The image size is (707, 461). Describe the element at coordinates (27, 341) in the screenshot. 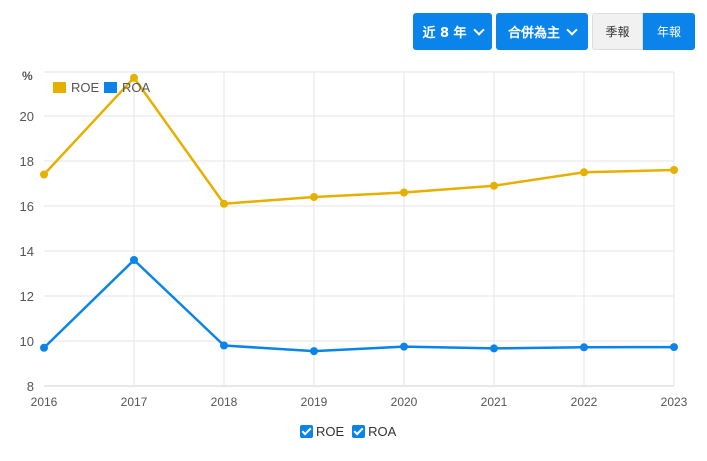

I see `y-tick-label: 10` at that location.